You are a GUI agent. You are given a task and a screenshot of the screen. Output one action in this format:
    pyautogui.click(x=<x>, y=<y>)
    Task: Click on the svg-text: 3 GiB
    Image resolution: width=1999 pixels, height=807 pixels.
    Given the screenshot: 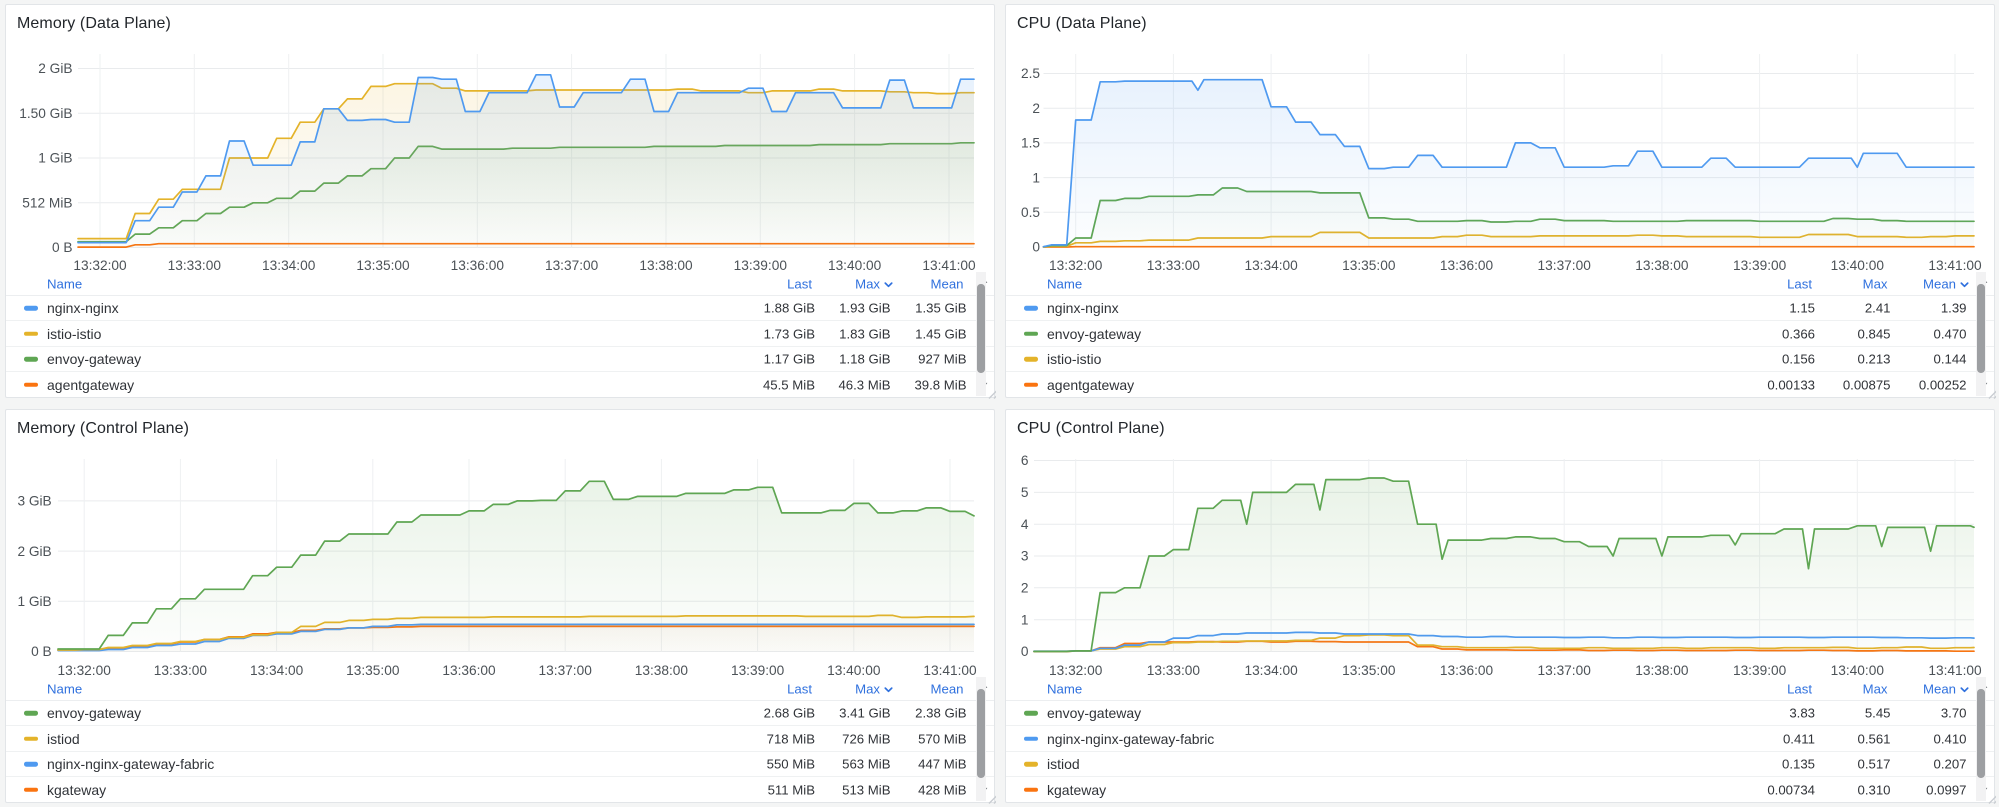 What is the action you would take?
    pyautogui.click(x=34, y=501)
    